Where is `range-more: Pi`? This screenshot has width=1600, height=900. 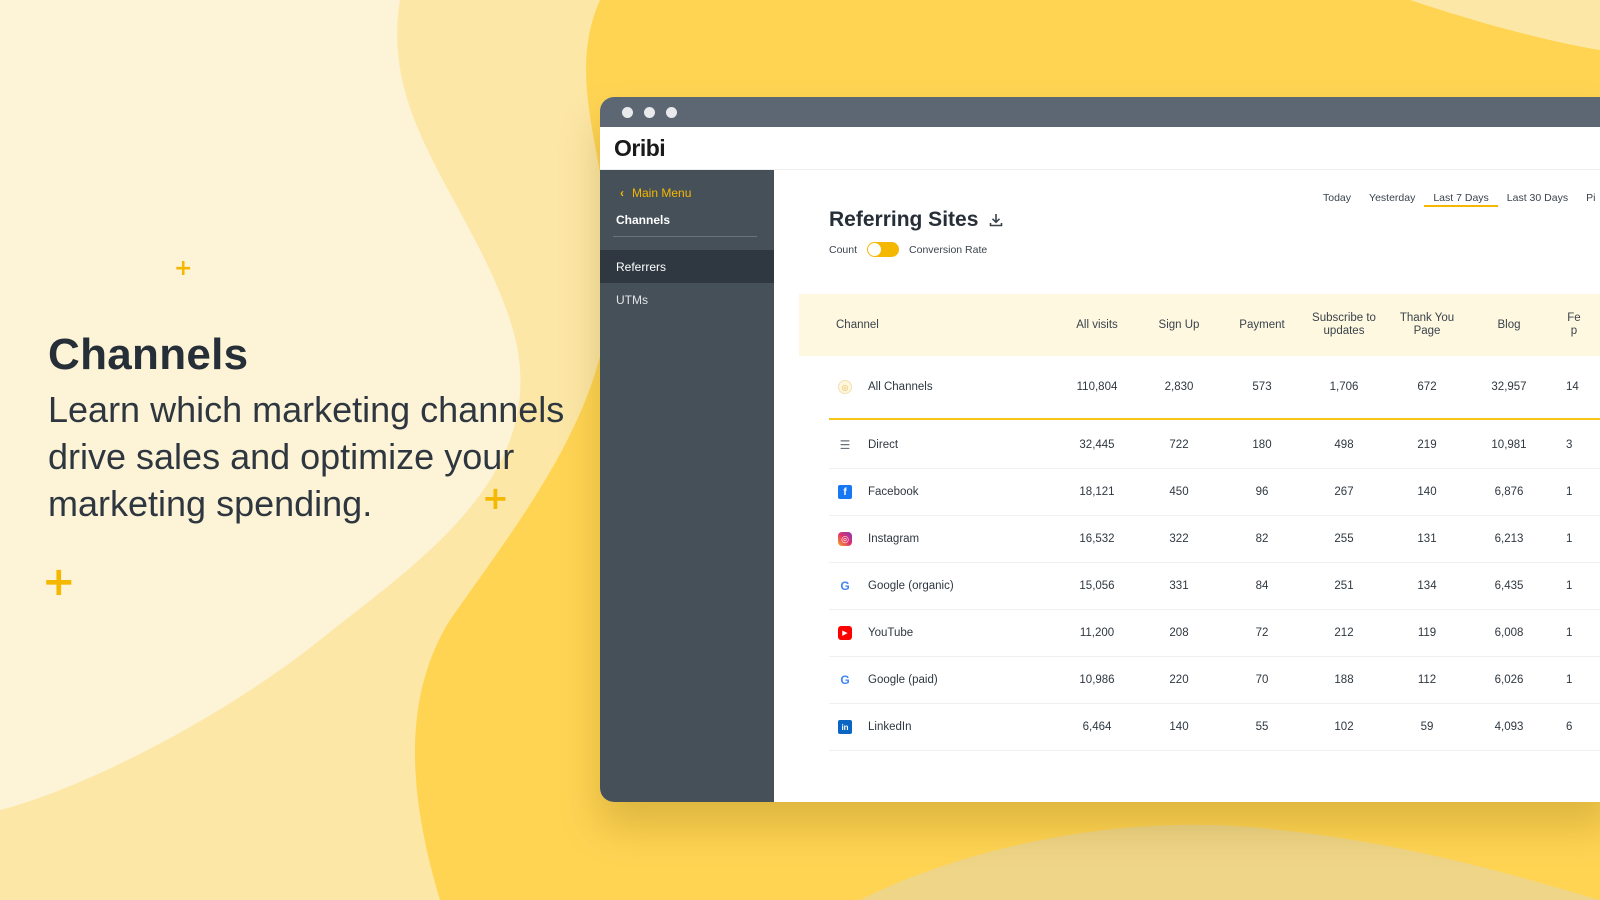
range-more: Pi is located at coordinates (1591, 198).